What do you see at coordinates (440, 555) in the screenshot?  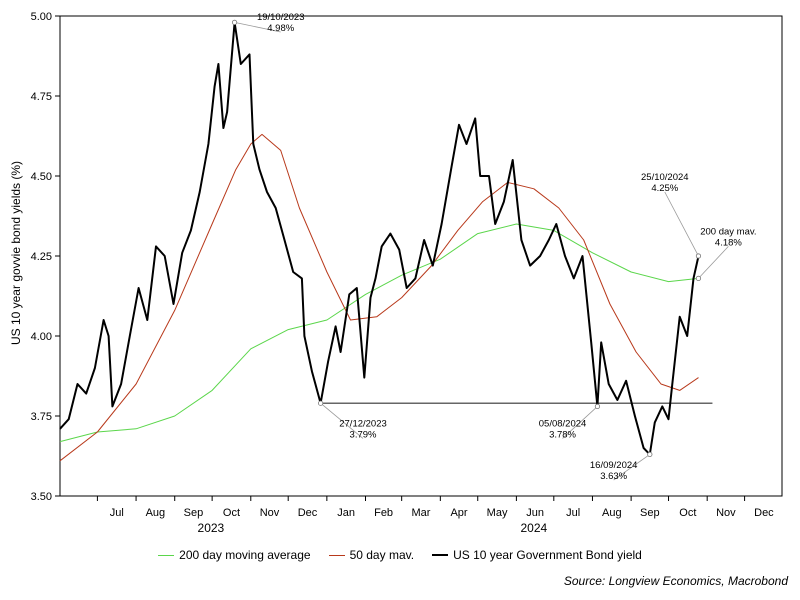 I see `legend-swatch-yield` at bounding box center [440, 555].